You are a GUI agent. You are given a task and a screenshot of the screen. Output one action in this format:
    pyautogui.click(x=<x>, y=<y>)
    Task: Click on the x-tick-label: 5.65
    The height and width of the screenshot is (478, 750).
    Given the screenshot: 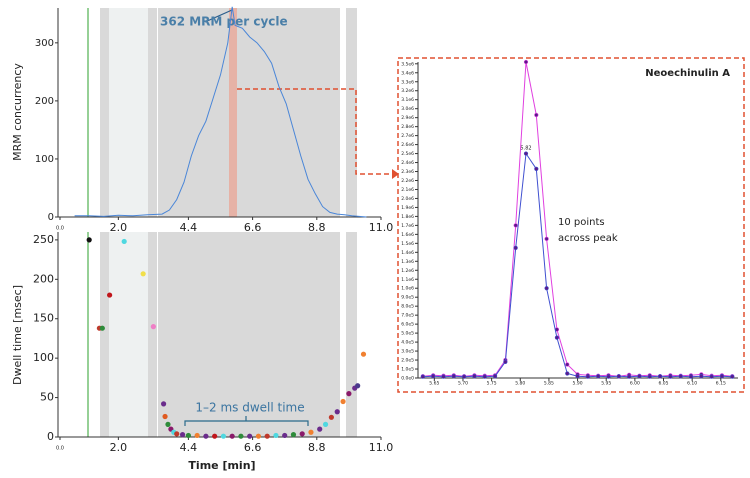 What is the action you would take?
    pyautogui.click(x=434, y=384)
    